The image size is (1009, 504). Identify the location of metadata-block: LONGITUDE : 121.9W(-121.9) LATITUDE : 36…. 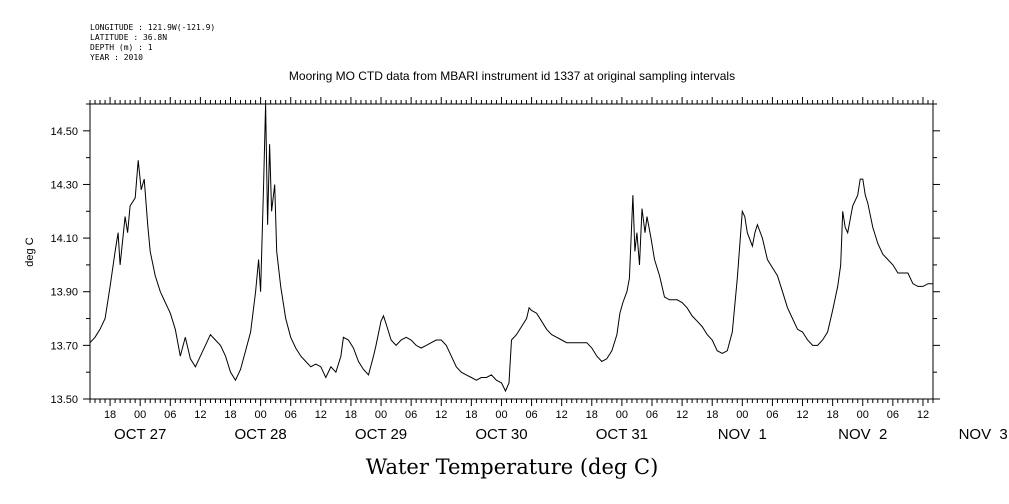
(152, 42).